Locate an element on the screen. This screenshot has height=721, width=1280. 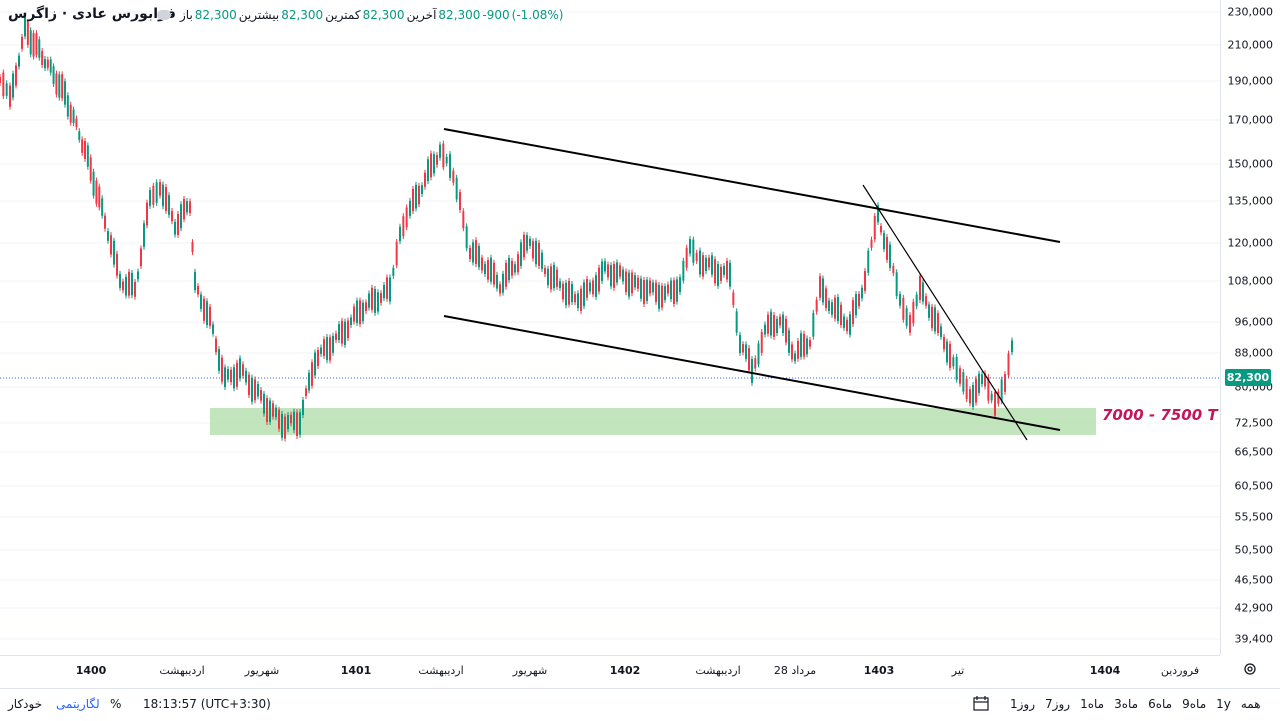
date-range-icon is located at coordinates (981, 704).